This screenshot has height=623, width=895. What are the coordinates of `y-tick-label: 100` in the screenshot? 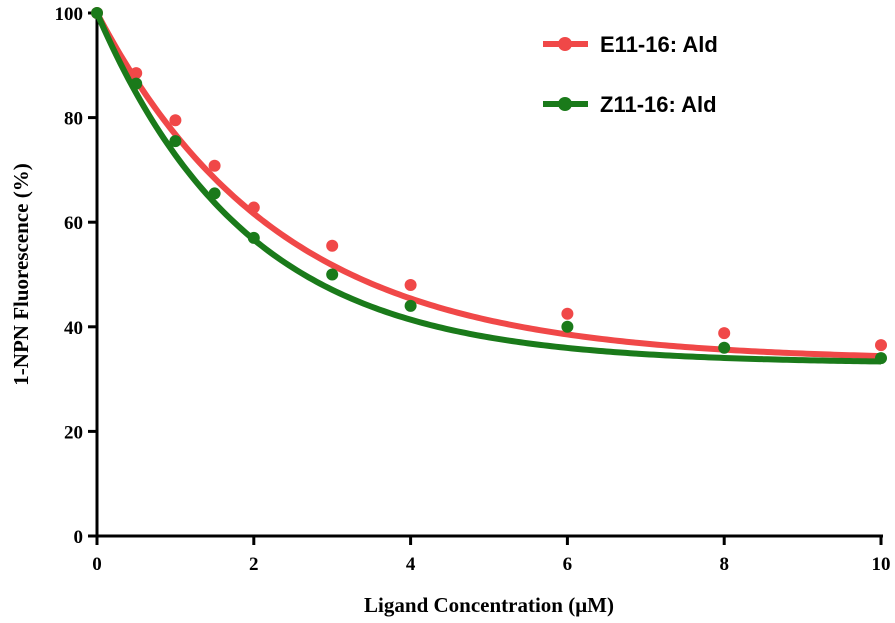 It's located at (69, 14).